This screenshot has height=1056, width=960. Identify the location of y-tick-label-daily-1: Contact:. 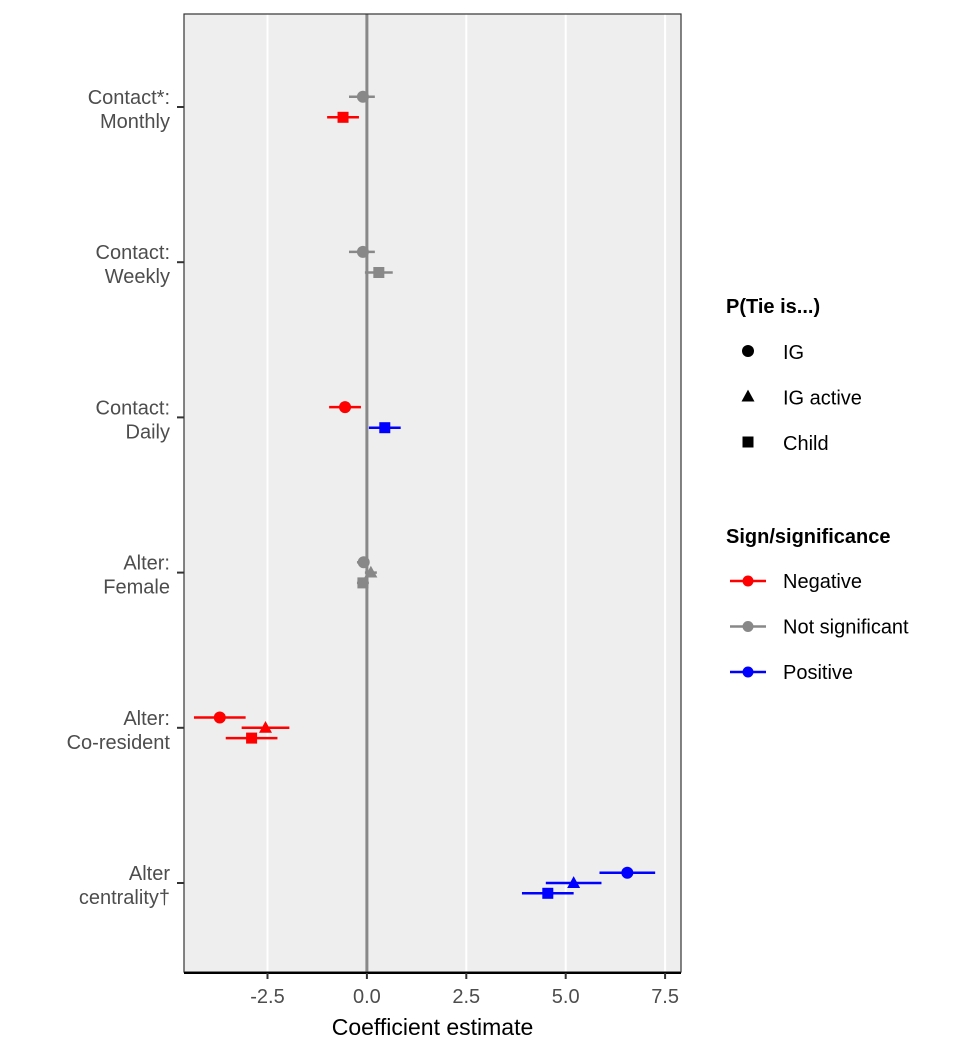
(133, 408).